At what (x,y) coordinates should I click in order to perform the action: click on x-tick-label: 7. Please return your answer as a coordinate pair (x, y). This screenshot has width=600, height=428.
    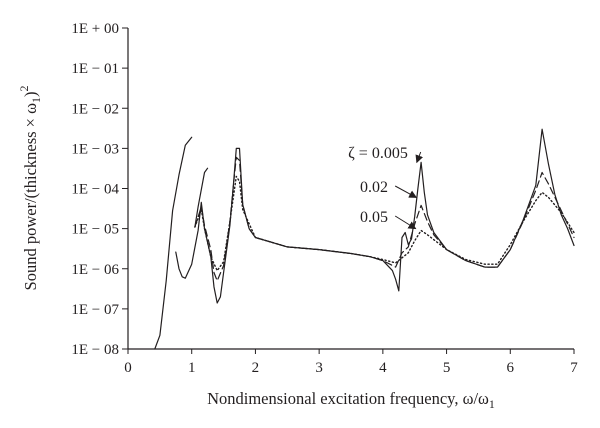
    Looking at the image, I should click on (574, 368).